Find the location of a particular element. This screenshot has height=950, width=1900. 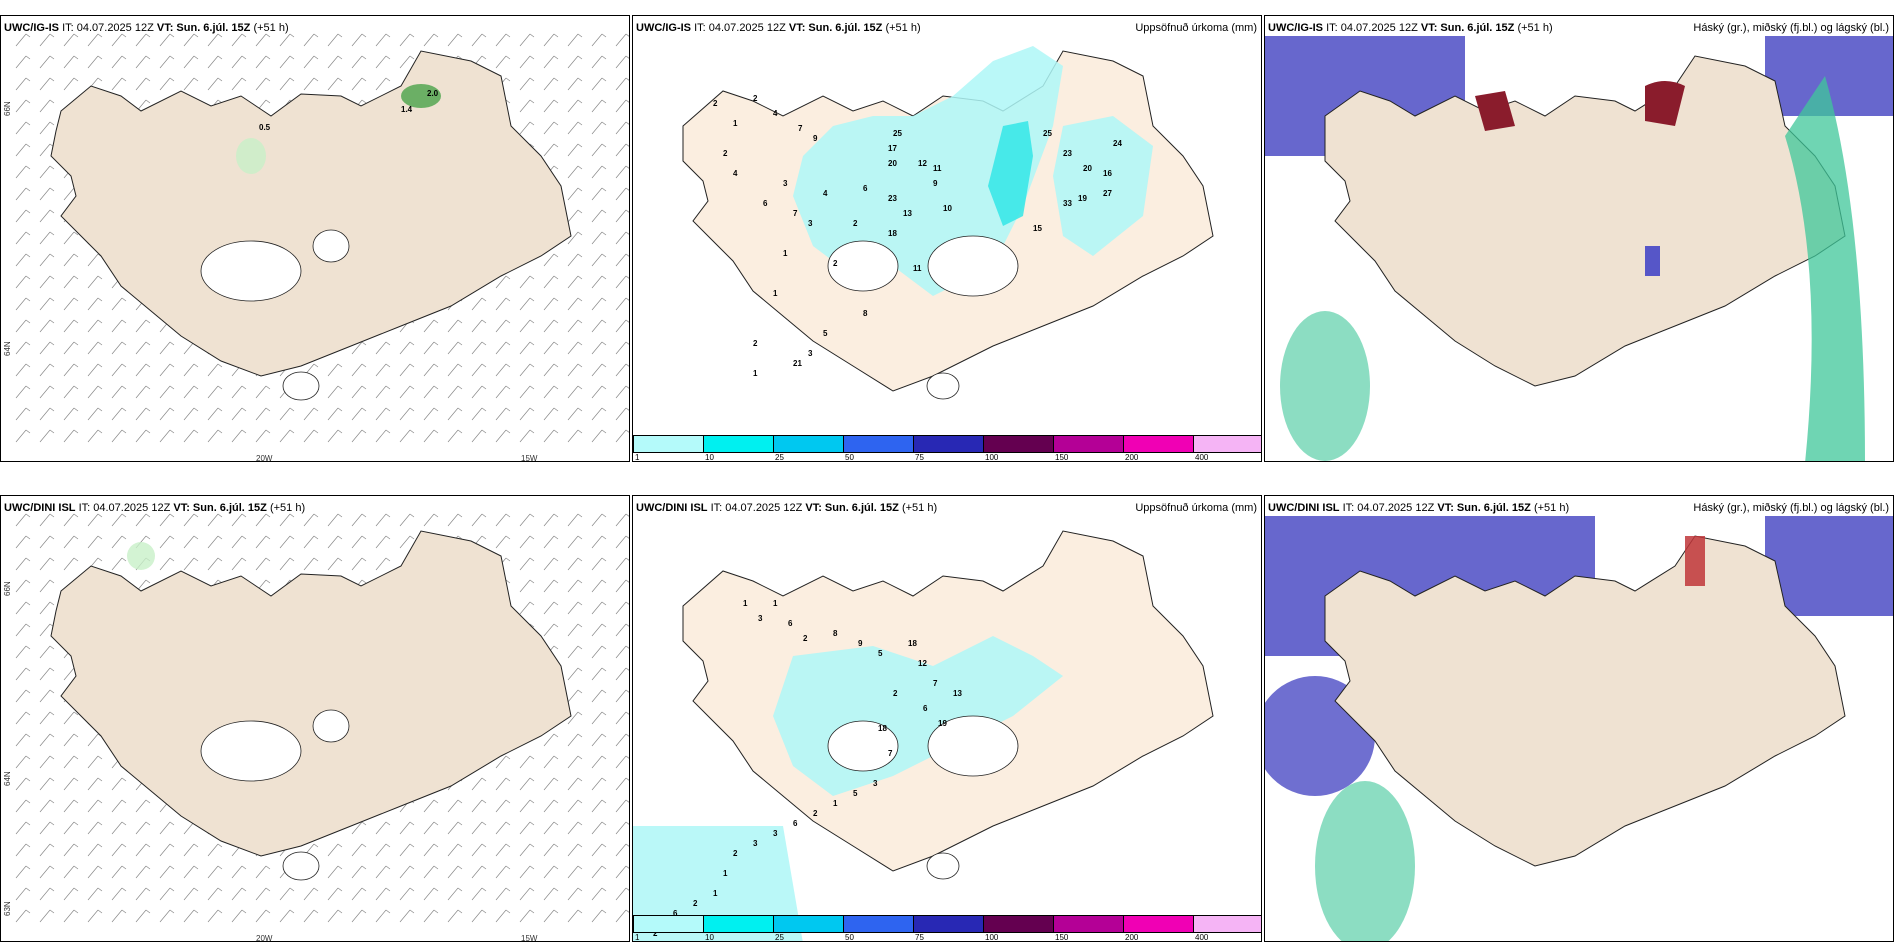

precip-value: 6 is located at coordinates (795, 823).